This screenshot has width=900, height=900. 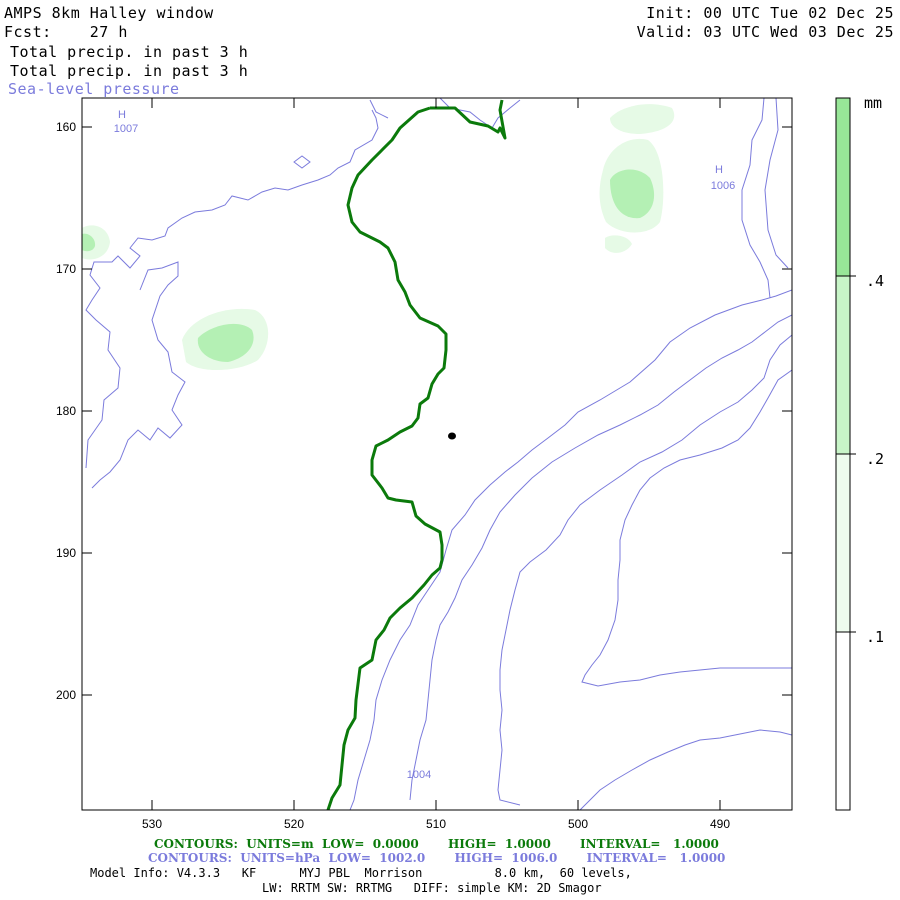 I want to click on high-value-label: 1006, so click(x=723, y=186).